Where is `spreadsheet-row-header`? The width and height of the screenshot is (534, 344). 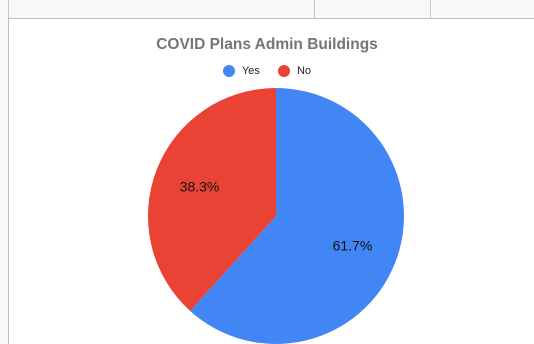
spreadsheet-row-header is located at coordinates (4, 181).